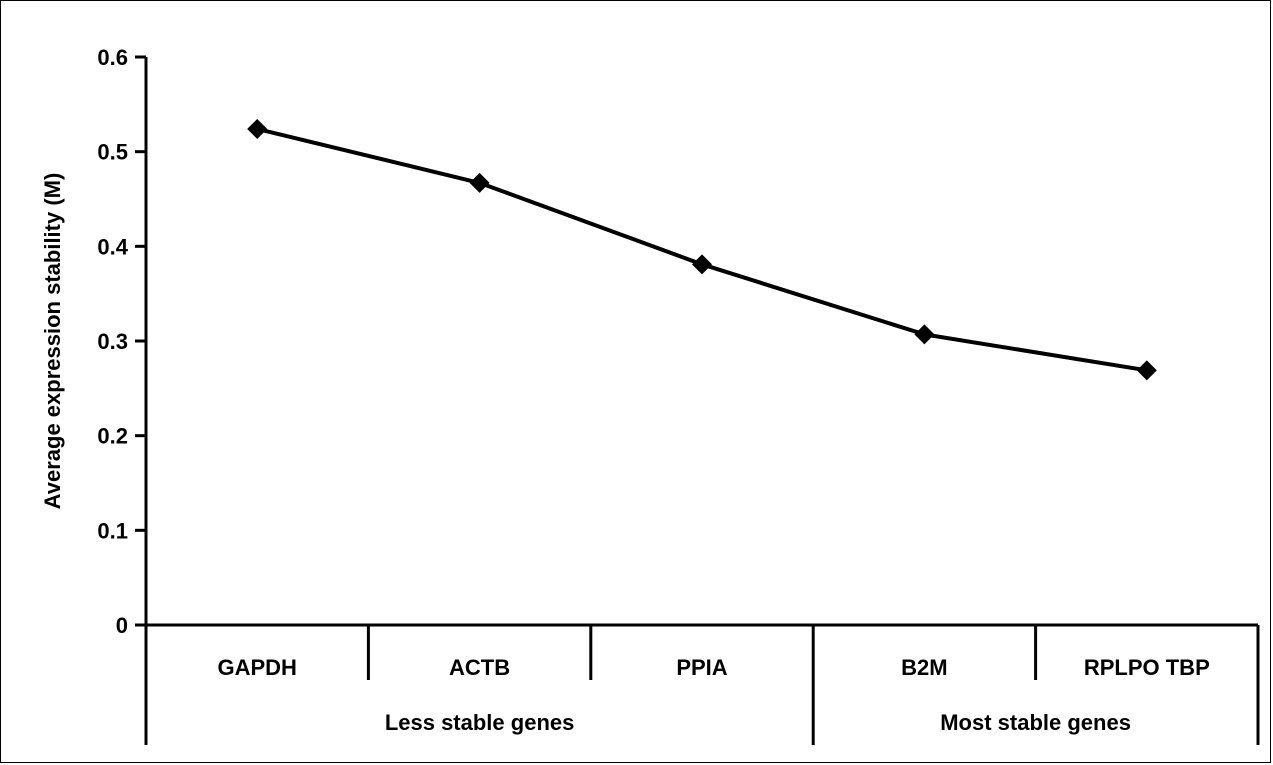 The width and height of the screenshot is (1273, 765). What do you see at coordinates (1147, 667) in the screenshot?
I see `x-tick-label: RPLPO TBP` at bounding box center [1147, 667].